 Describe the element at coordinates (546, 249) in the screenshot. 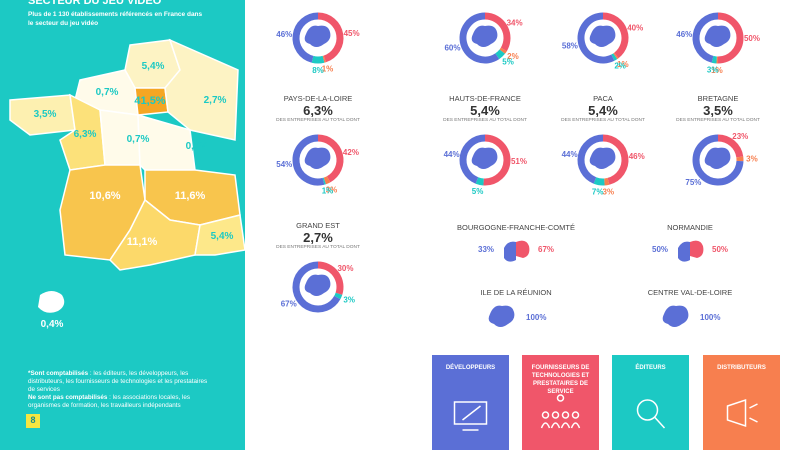

I see `small-region-label: 67%` at that location.